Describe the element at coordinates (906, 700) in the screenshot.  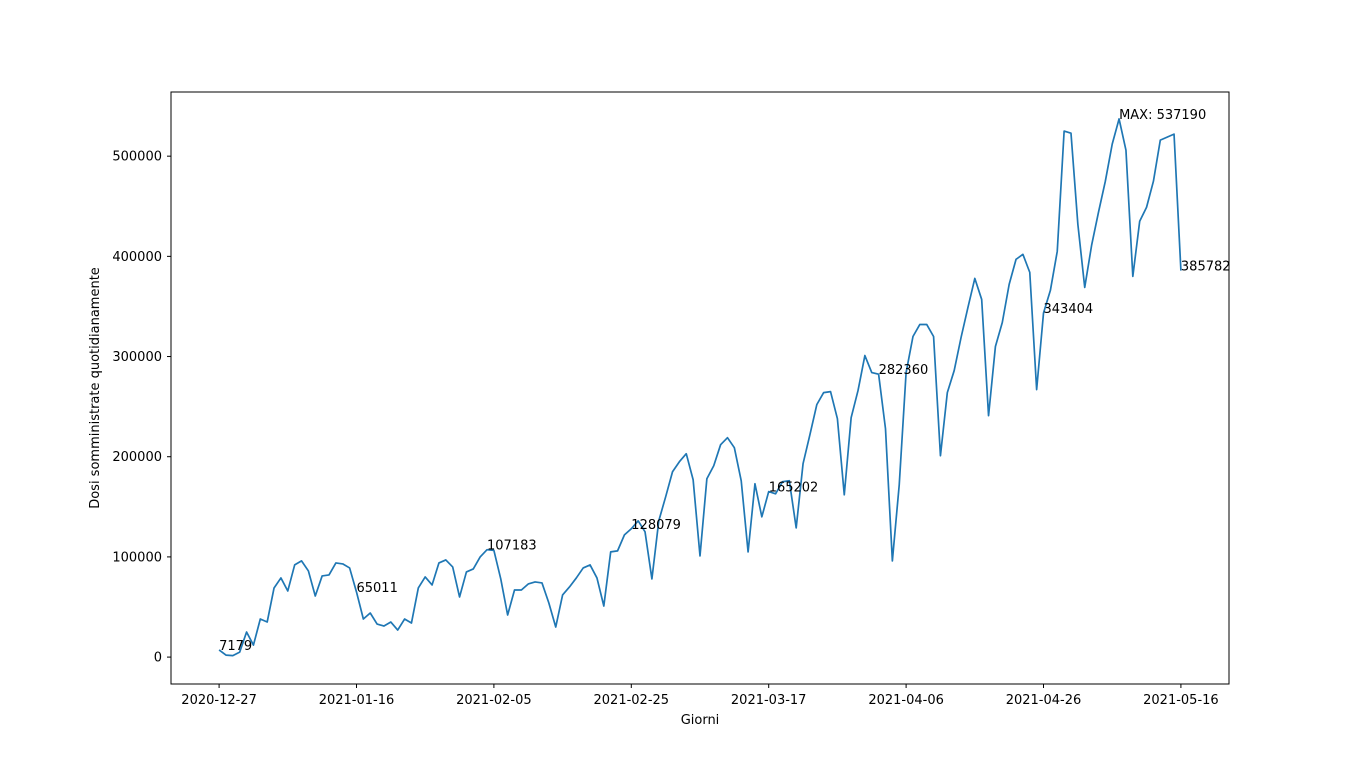
I see `x-tick-label: 2021-04-06` at that location.